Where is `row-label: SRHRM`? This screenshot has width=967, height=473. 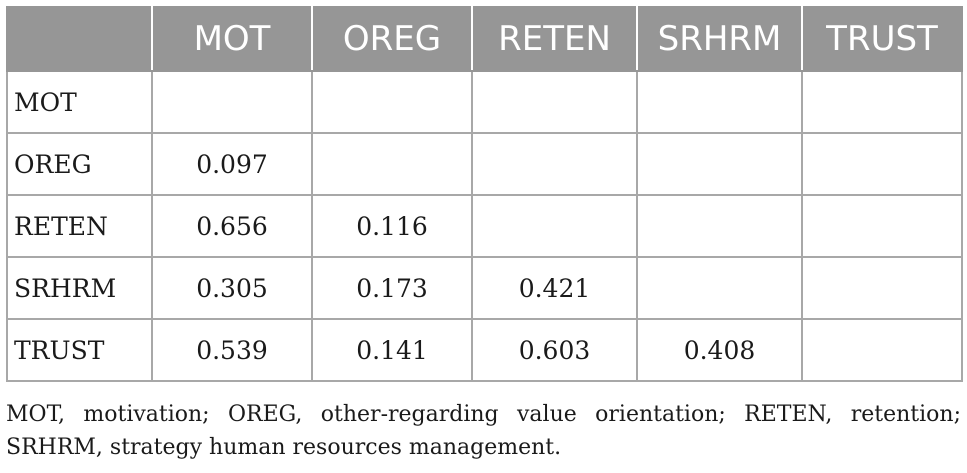 row-label: SRHRM is located at coordinates (79, 288).